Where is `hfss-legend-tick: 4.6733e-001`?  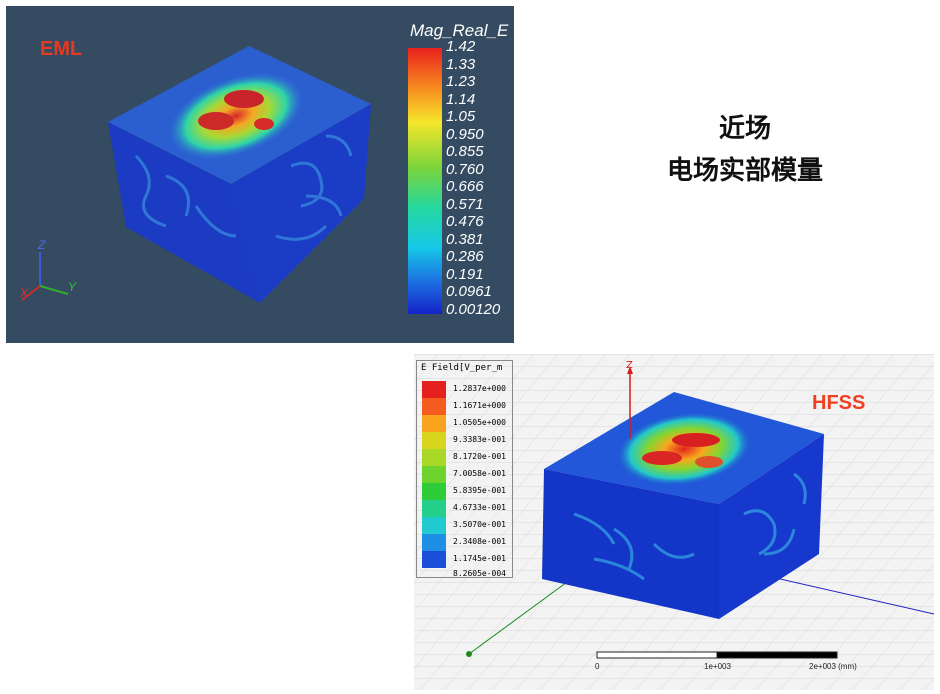 hfss-legend-tick: 4.6733e-001 is located at coordinates (479, 507).